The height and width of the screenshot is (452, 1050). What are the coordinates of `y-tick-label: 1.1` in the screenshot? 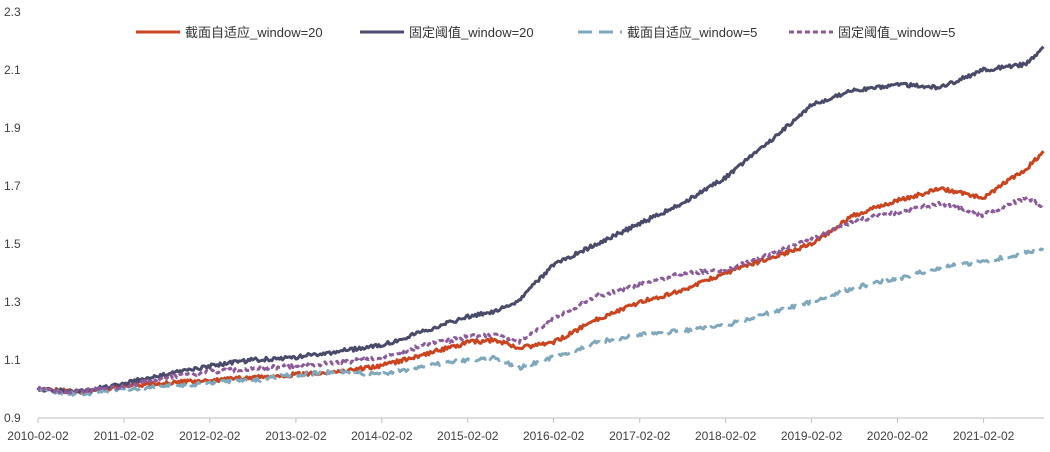 It's located at (12, 360).